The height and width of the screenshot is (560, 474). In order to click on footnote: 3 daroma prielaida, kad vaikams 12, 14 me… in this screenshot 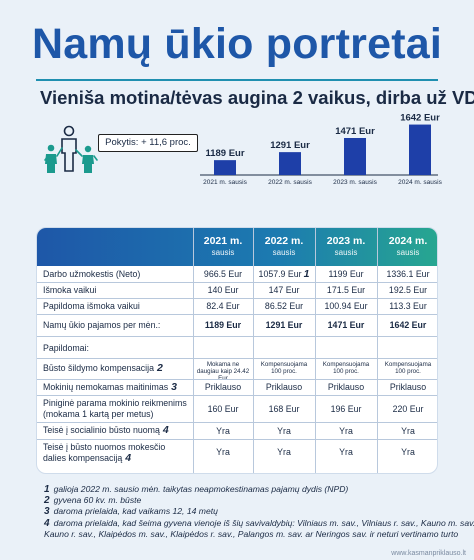, I will do `click(254, 511)`.